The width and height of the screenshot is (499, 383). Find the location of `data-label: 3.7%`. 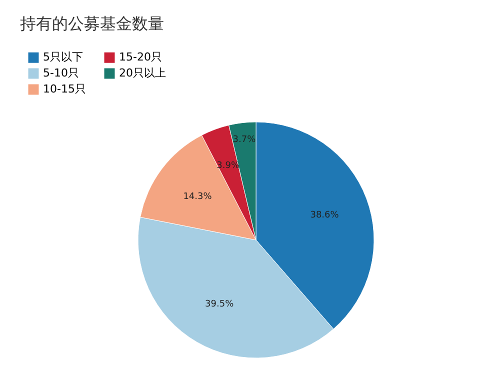

data-label: 3.7% is located at coordinates (244, 140).